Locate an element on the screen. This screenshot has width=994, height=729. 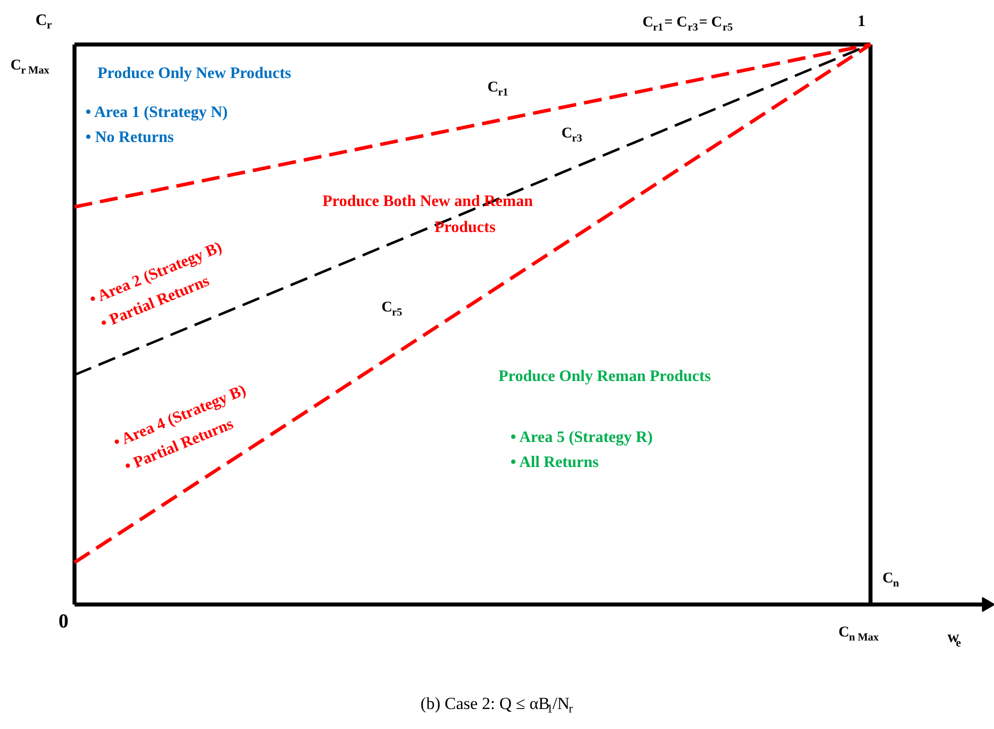
annotation: • All Returns is located at coordinates (554, 462).